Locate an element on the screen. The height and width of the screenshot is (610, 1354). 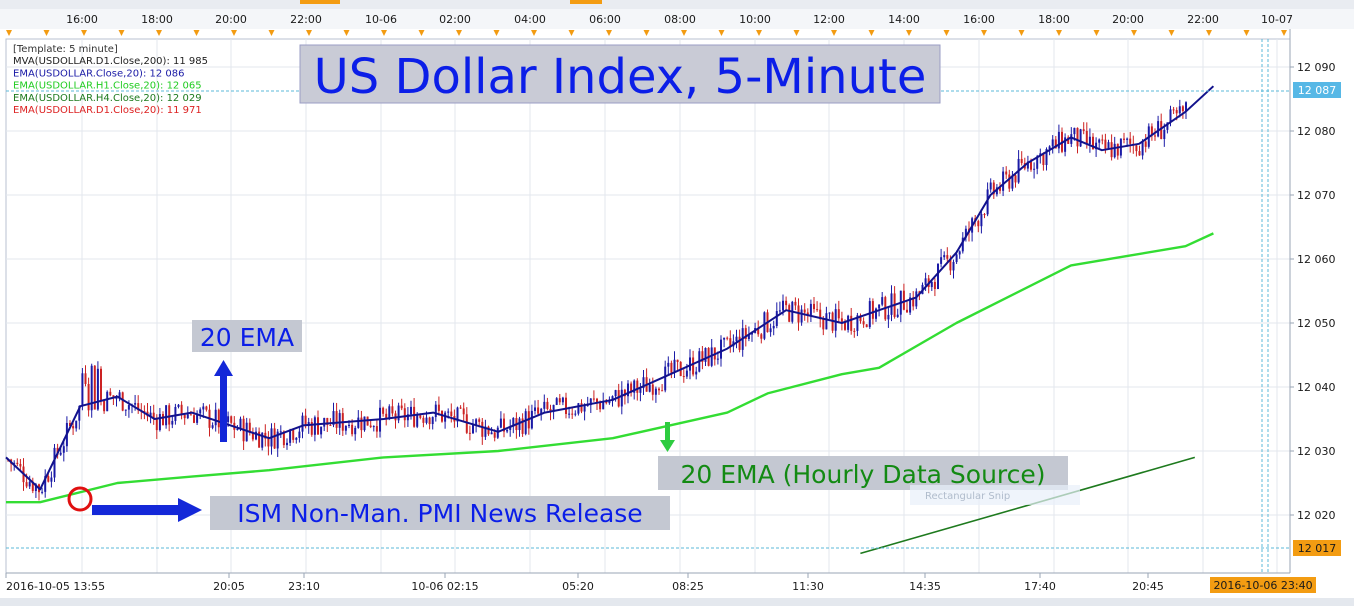
top-strip is located at coordinates (677, 4).